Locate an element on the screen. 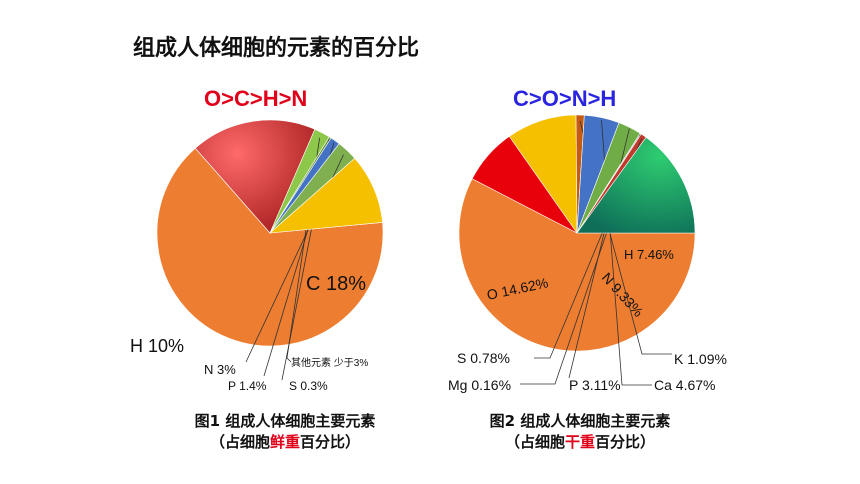 The image size is (860, 484). chart1-label-3: S 0.3% is located at coordinates (308, 386).